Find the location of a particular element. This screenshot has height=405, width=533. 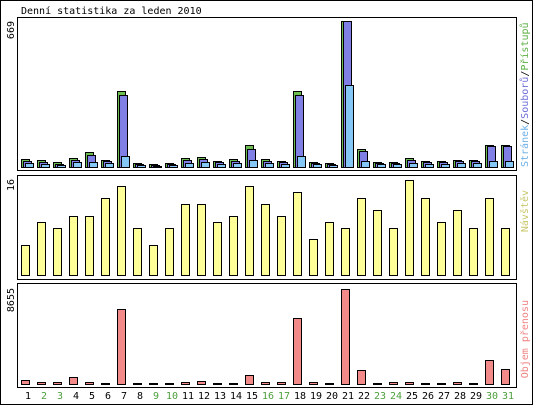

x-tick-label-day-6: 6 is located at coordinates (108, 396).